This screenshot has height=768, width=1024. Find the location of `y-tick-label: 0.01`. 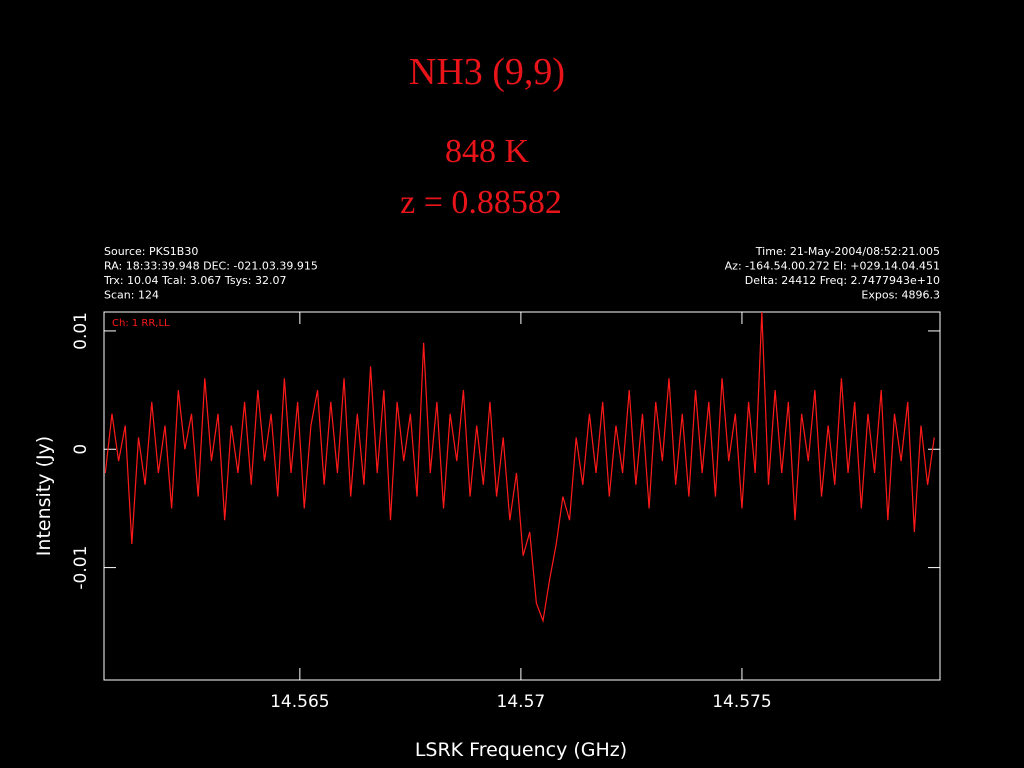

y-tick-label: 0.01 is located at coordinates (81, 331).